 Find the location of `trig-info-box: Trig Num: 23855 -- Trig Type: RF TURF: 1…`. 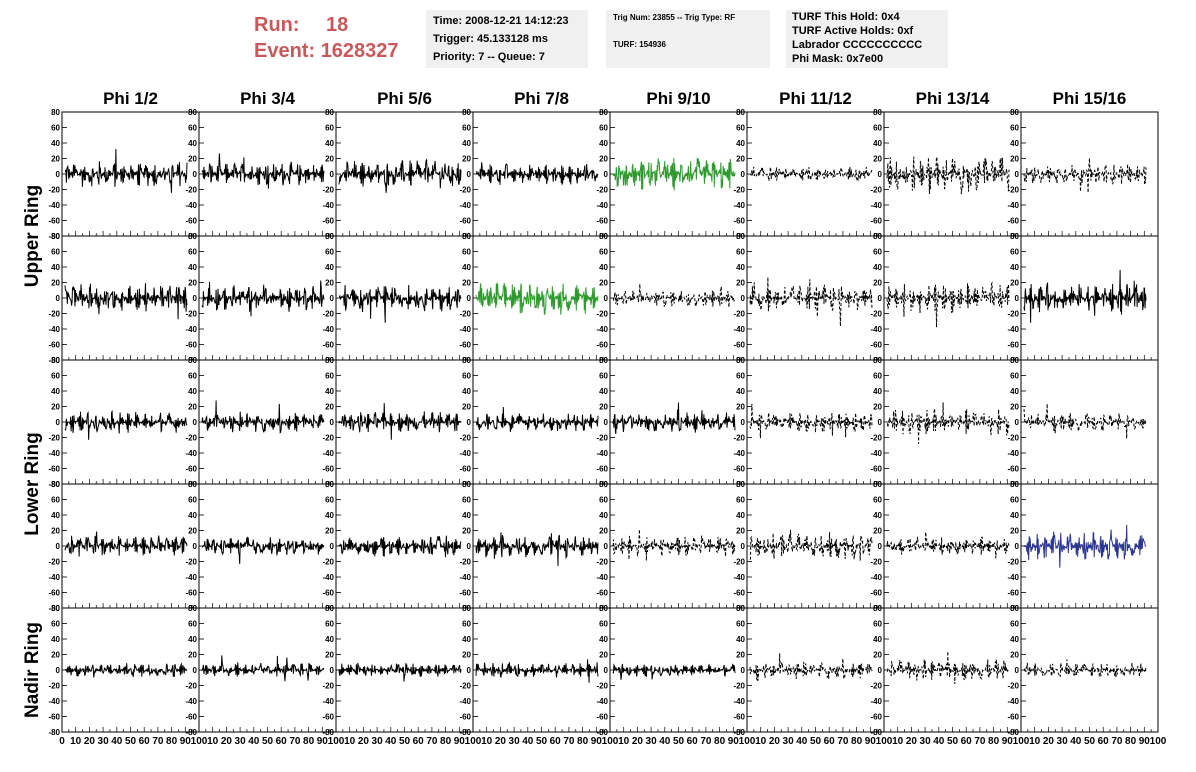

trig-info-box: Trig Num: 23855 -- Trig Type: RF TURF: 1… is located at coordinates (688, 39).